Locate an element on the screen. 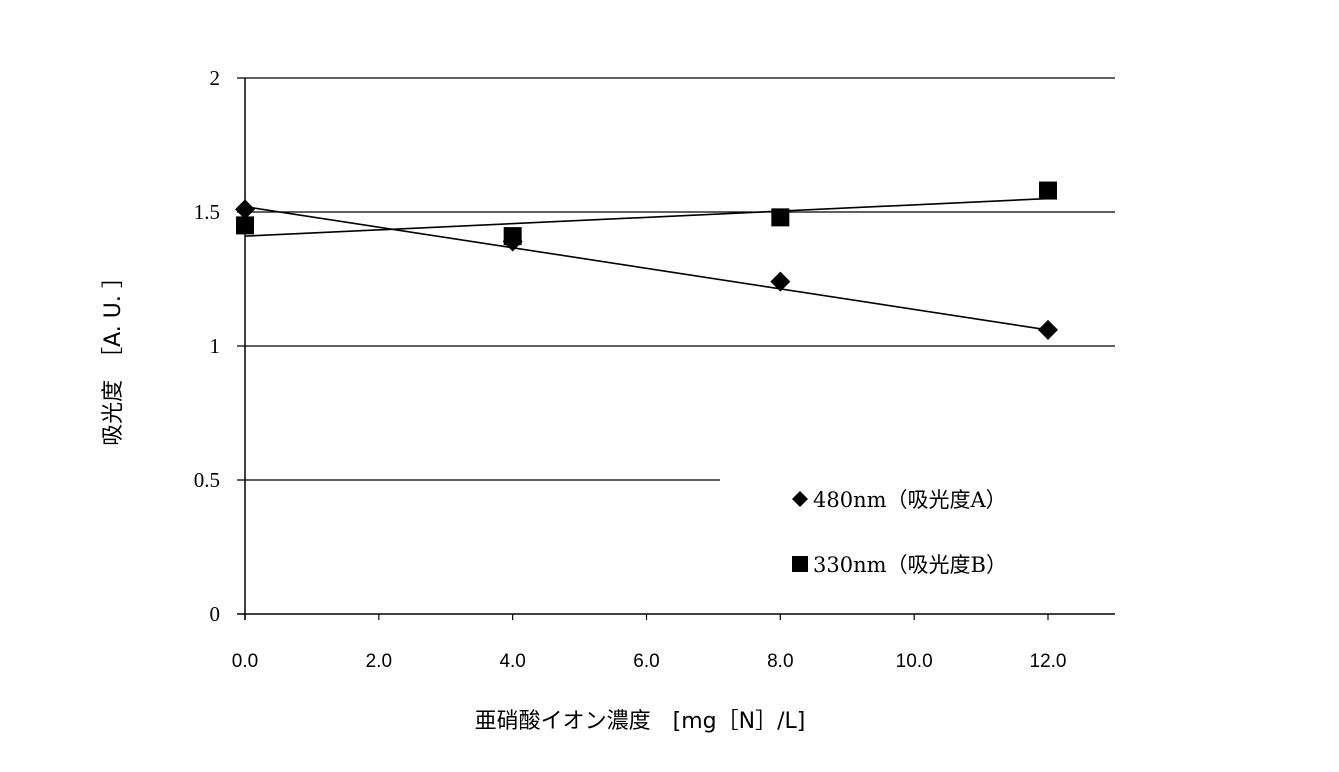 The image size is (1339, 772). legend-label-330nm: 330nm（吸光度B） is located at coordinates (910, 565).